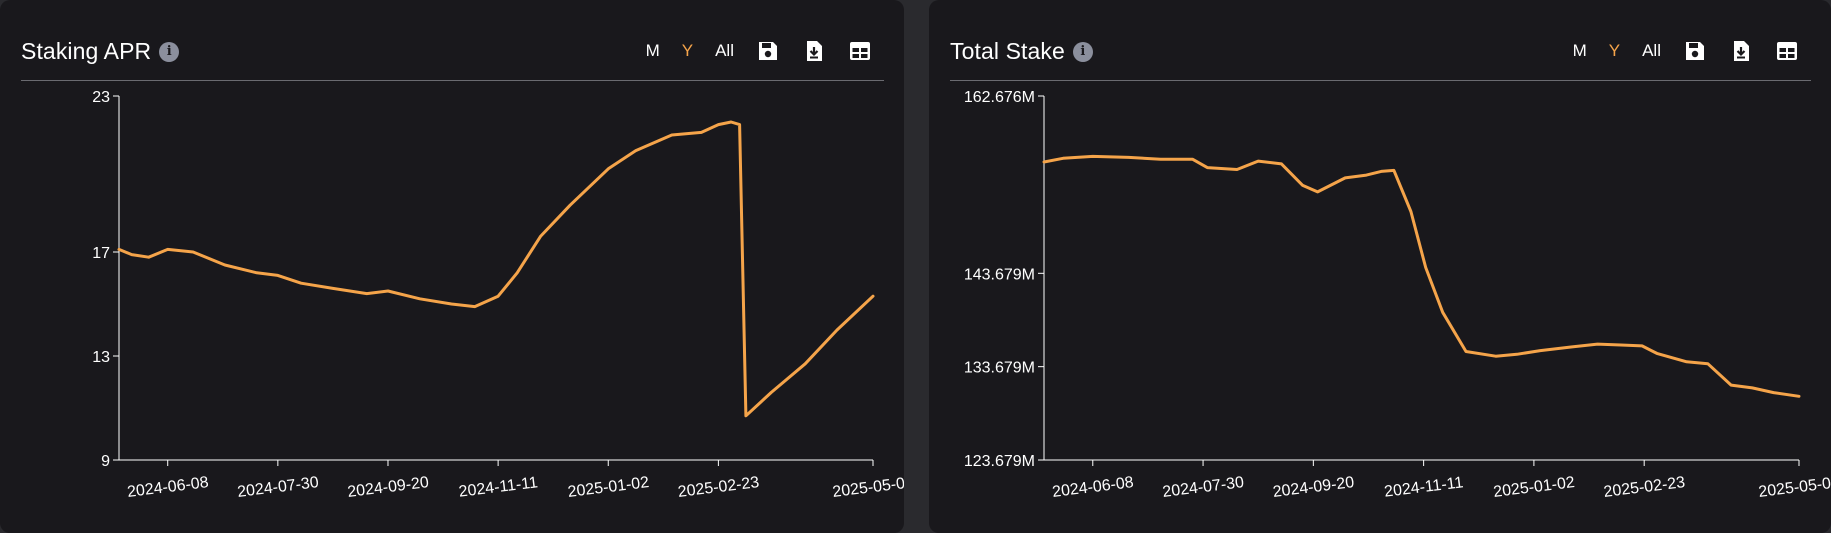  I want to click on panel-header: Total Stake i M Y All, so click(1380, 54).